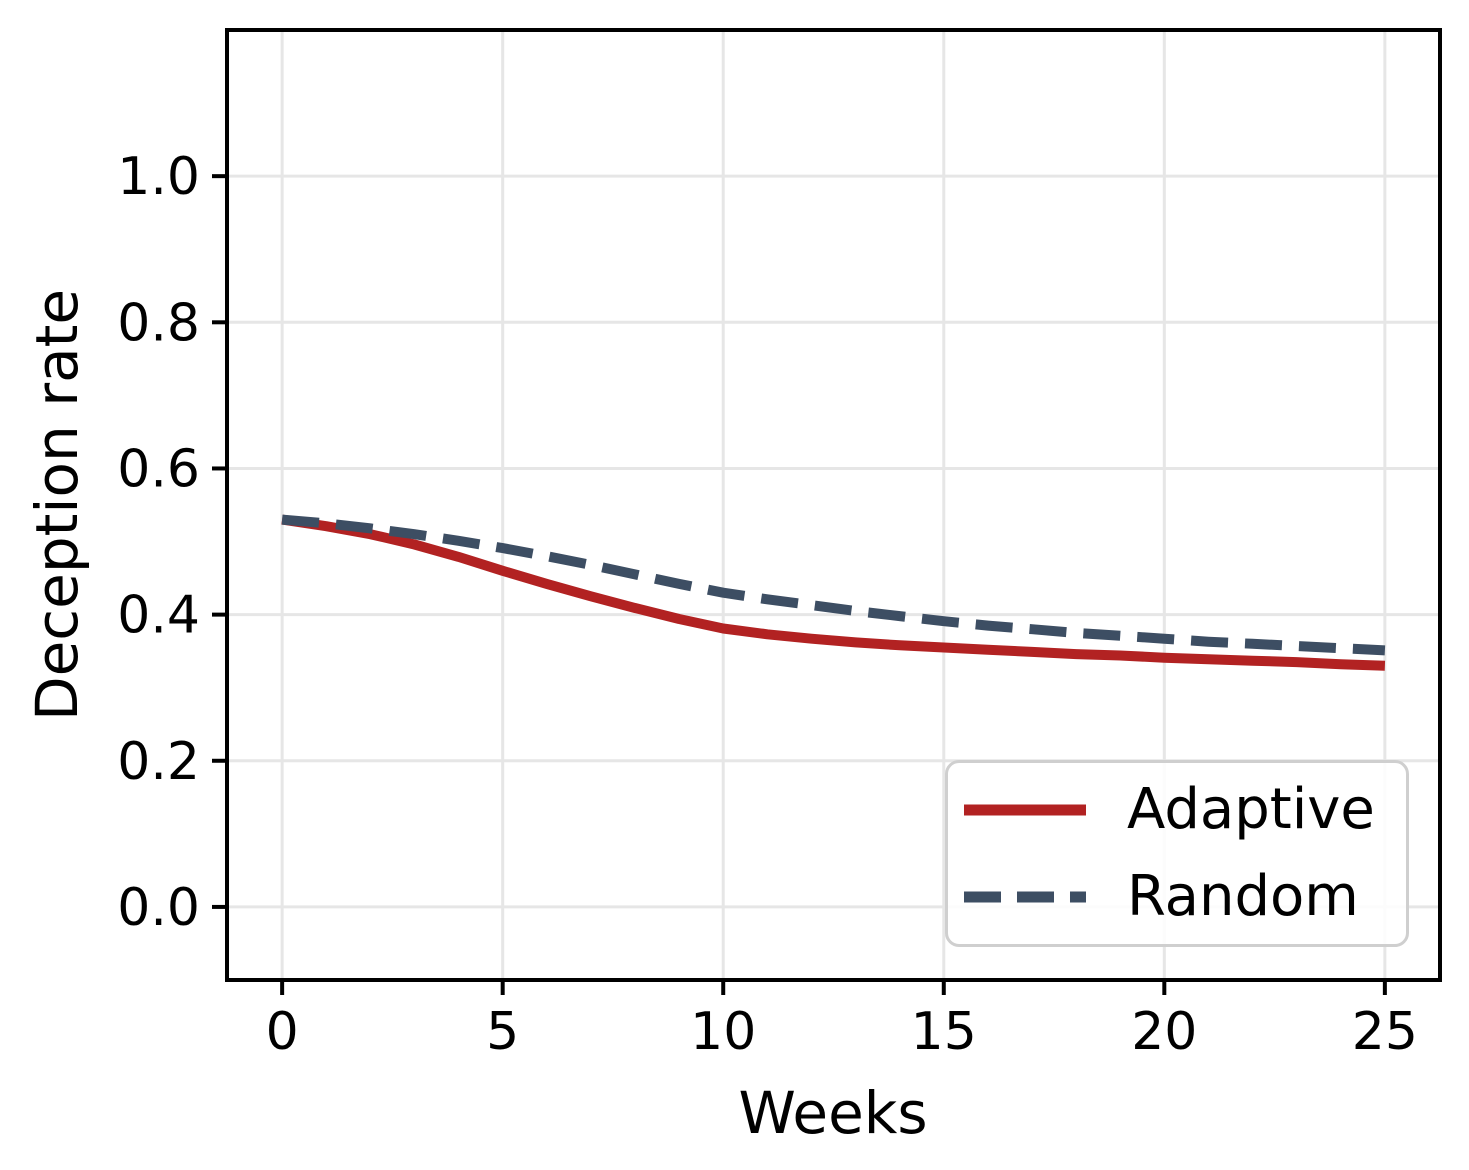  I want to click on y-tick-label: 0.6, so click(158, 469).